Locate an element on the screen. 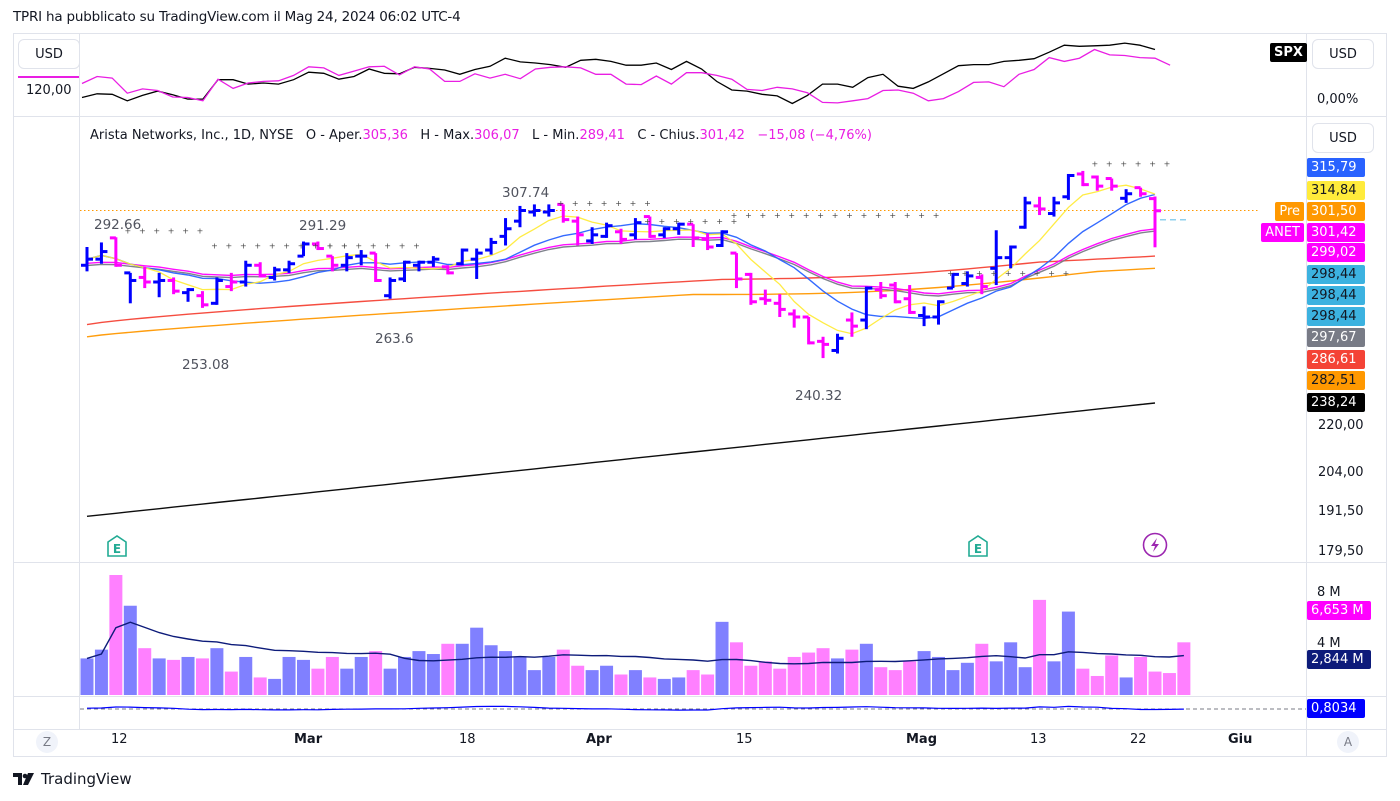  annotation-low-label: 253.08 is located at coordinates (206, 365).